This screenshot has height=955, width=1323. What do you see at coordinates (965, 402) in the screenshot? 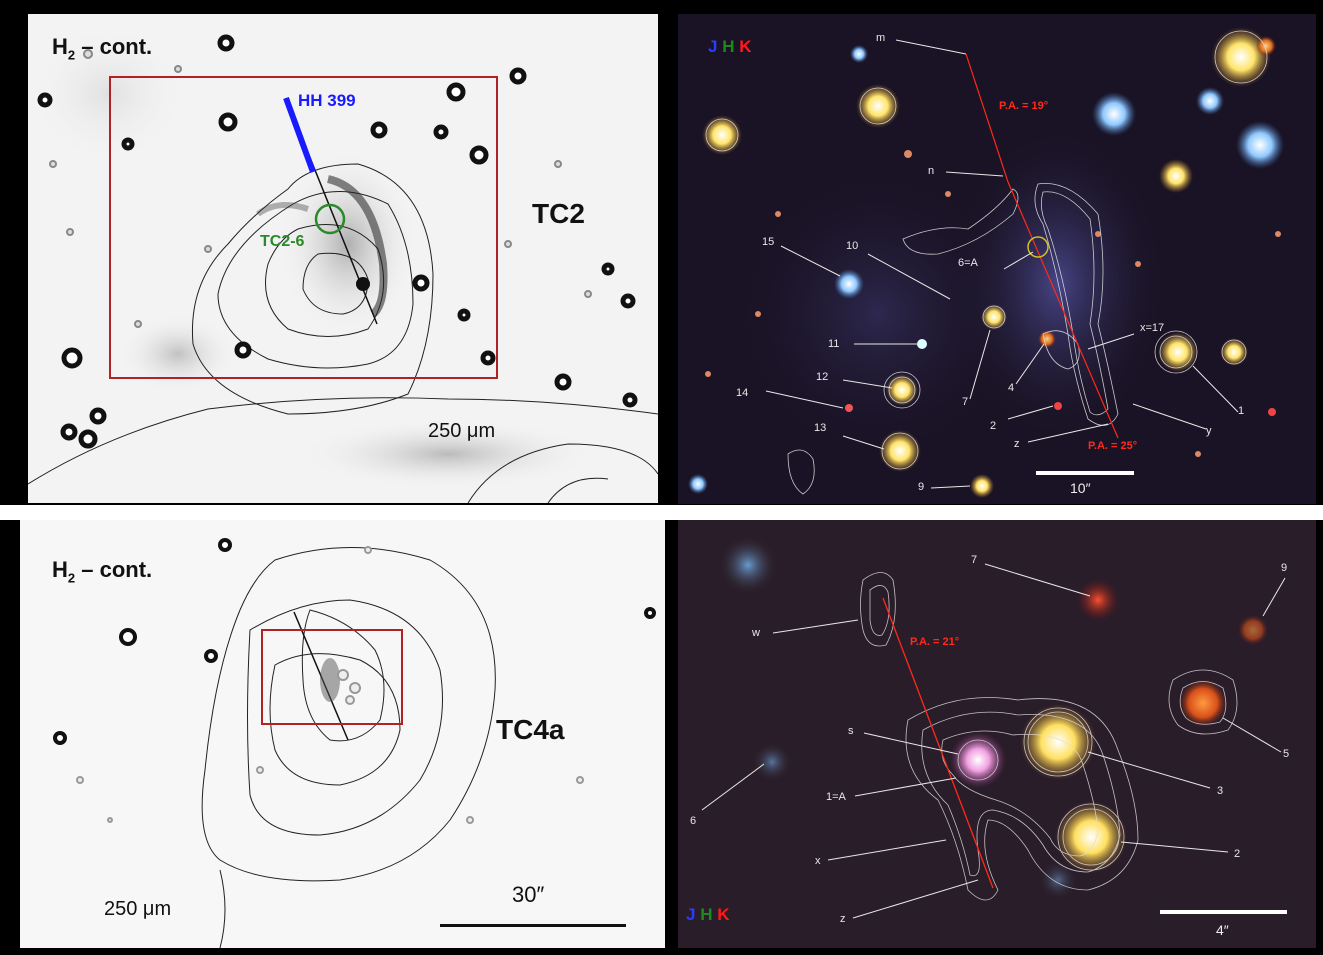
I see `star-label-7: 7` at bounding box center [965, 402].